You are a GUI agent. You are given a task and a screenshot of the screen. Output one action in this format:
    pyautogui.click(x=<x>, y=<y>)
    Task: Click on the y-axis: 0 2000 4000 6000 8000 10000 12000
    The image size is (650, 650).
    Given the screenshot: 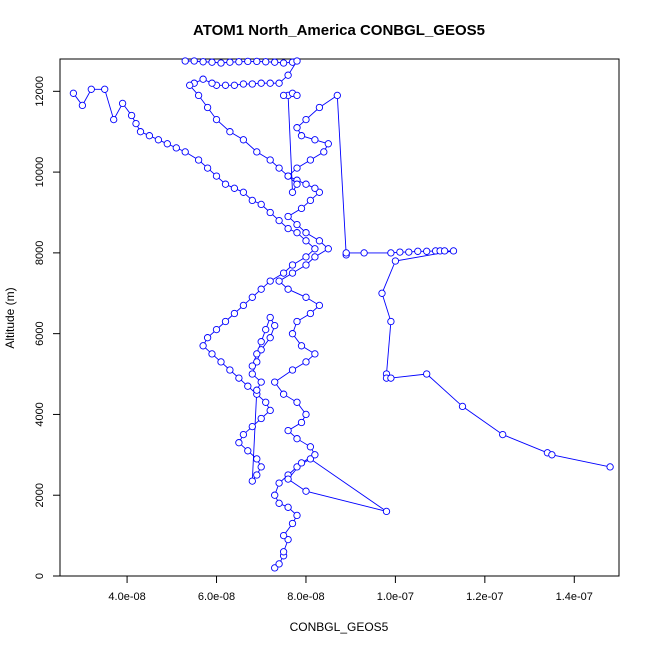 What is the action you would take?
    pyautogui.click(x=47, y=327)
    